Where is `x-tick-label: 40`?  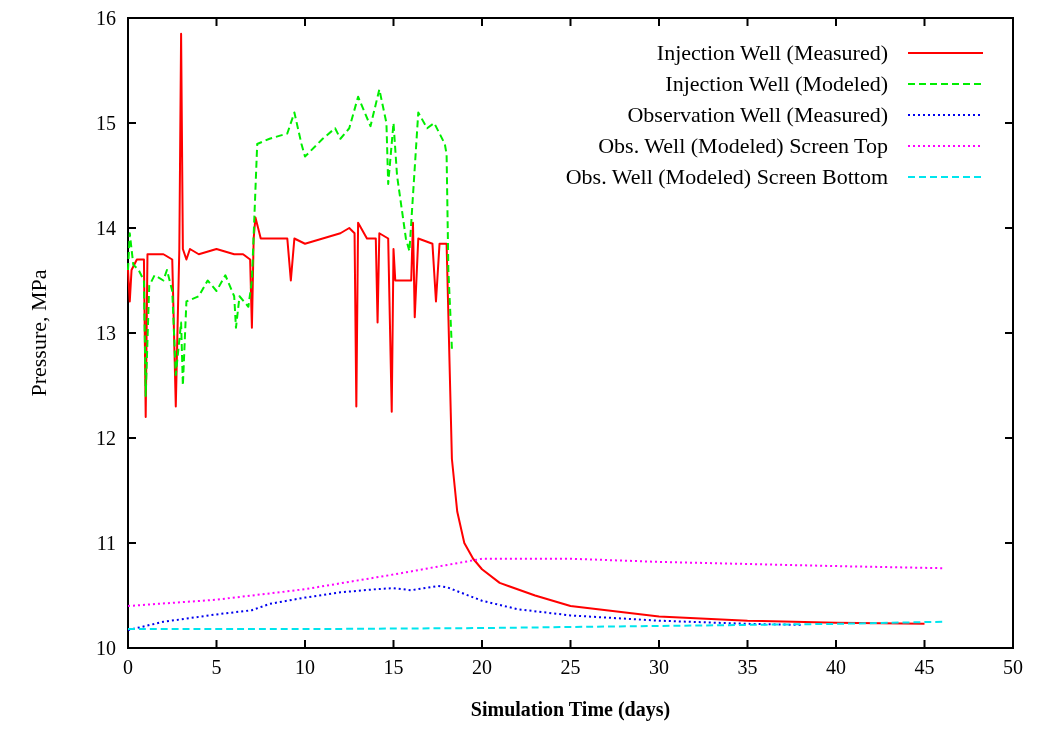
x-tick-label: 40 is located at coordinates (836, 667).